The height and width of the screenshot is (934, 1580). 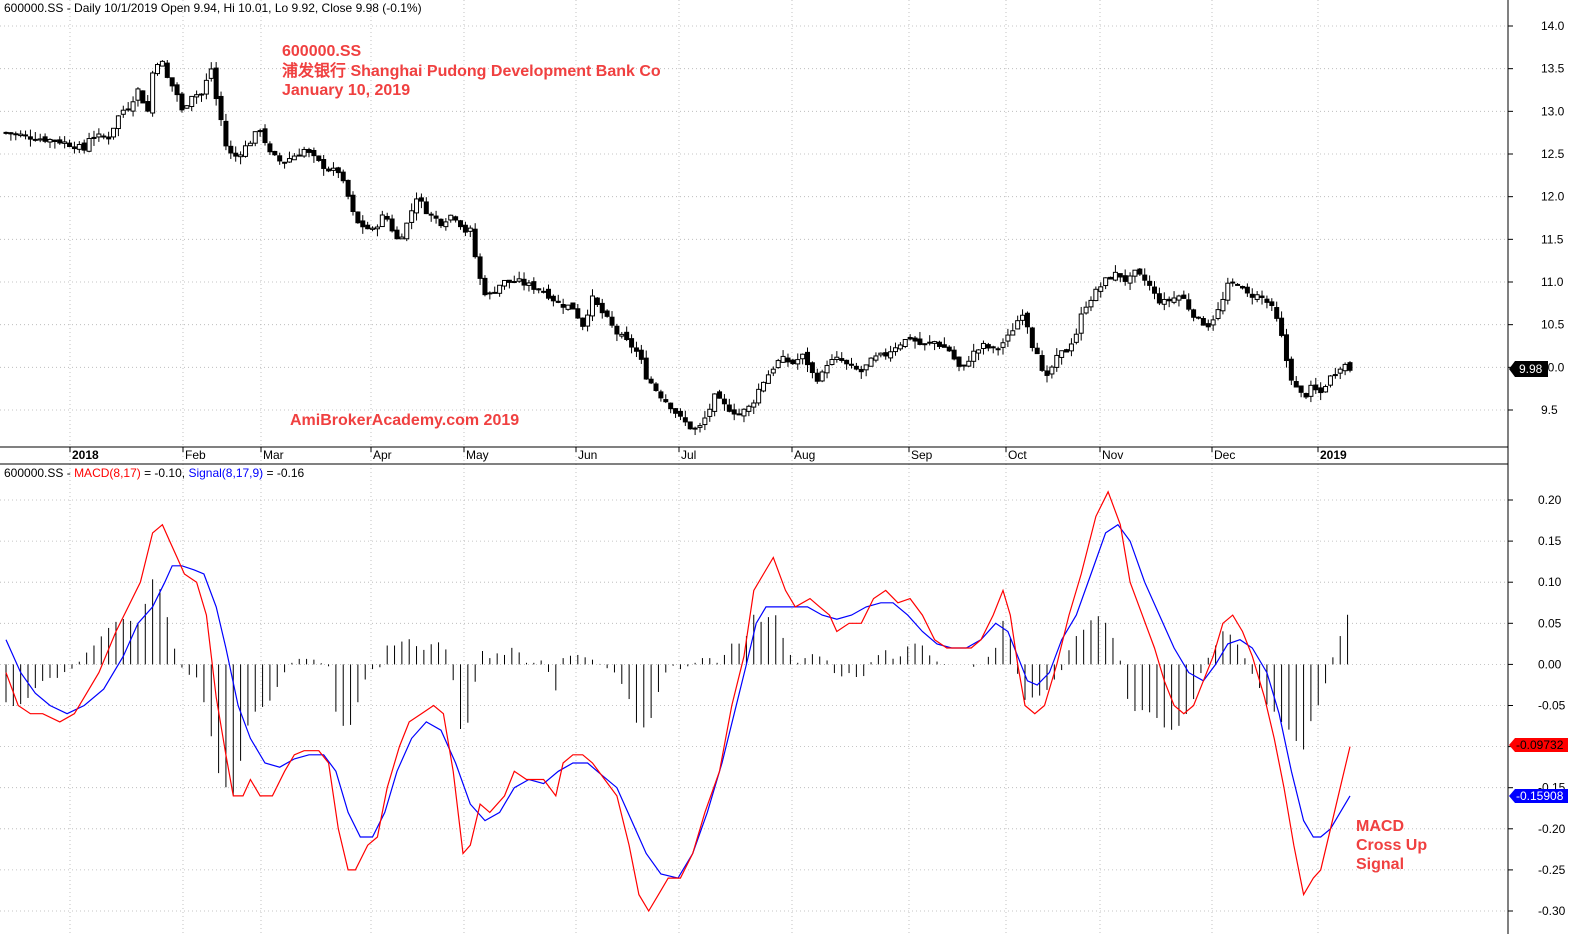 What do you see at coordinates (273, 455) in the screenshot?
I see `x-tick-label: Mar` at bounding box center [273, 455].